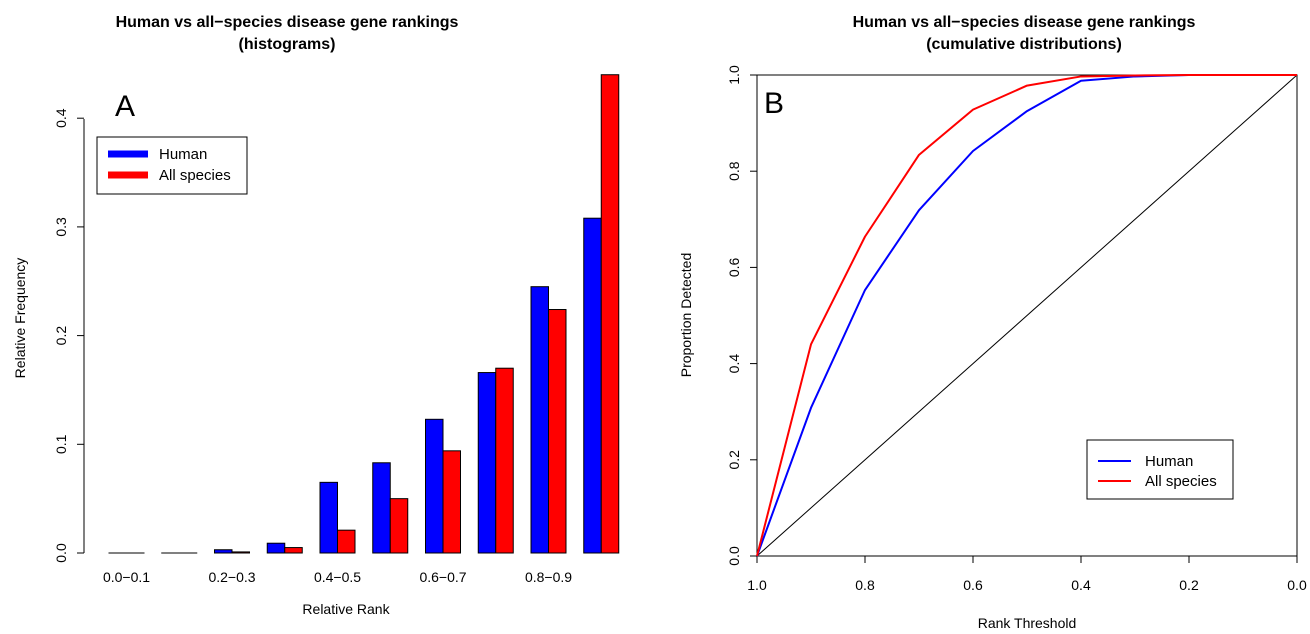 Image resolution: width=1310 pixels, height=634 pixels. I want to click on panel-b-y-tick-label: 0.6, so click(734, 267).